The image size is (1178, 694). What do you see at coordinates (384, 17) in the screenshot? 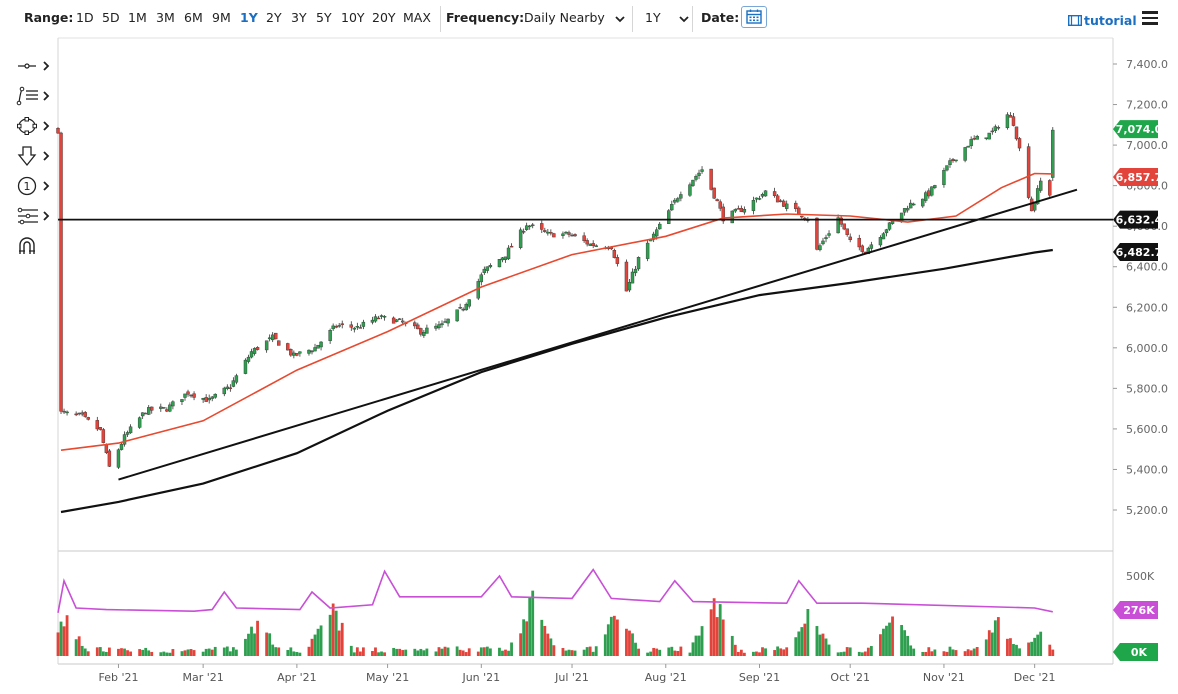
I see `range-20y-button: 20Y` at bounding box center [384, 17].